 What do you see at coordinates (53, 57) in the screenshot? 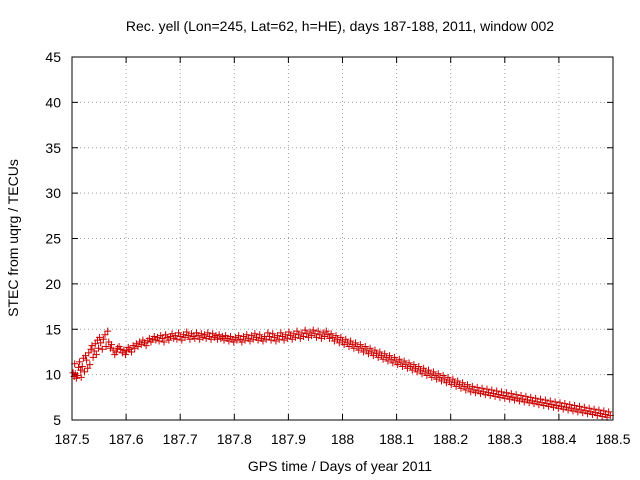
I see `y-tick-label: 45` at bounding box center [53, 57].